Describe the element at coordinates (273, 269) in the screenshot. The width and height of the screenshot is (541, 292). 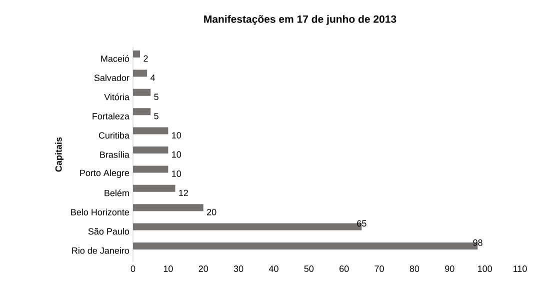
I see `x-tick-label: 40` at that location.